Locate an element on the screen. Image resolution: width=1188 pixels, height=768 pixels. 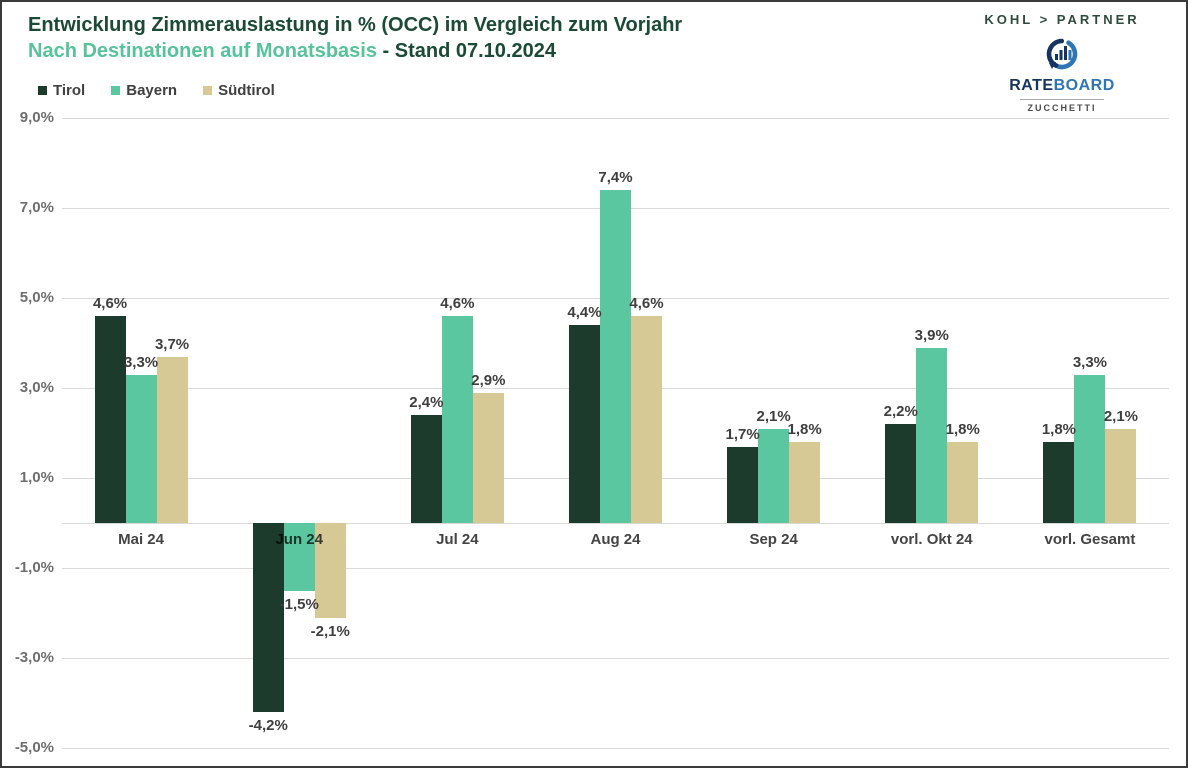
category-axis-label: Aug 24 is located at coordinates (615, 539).